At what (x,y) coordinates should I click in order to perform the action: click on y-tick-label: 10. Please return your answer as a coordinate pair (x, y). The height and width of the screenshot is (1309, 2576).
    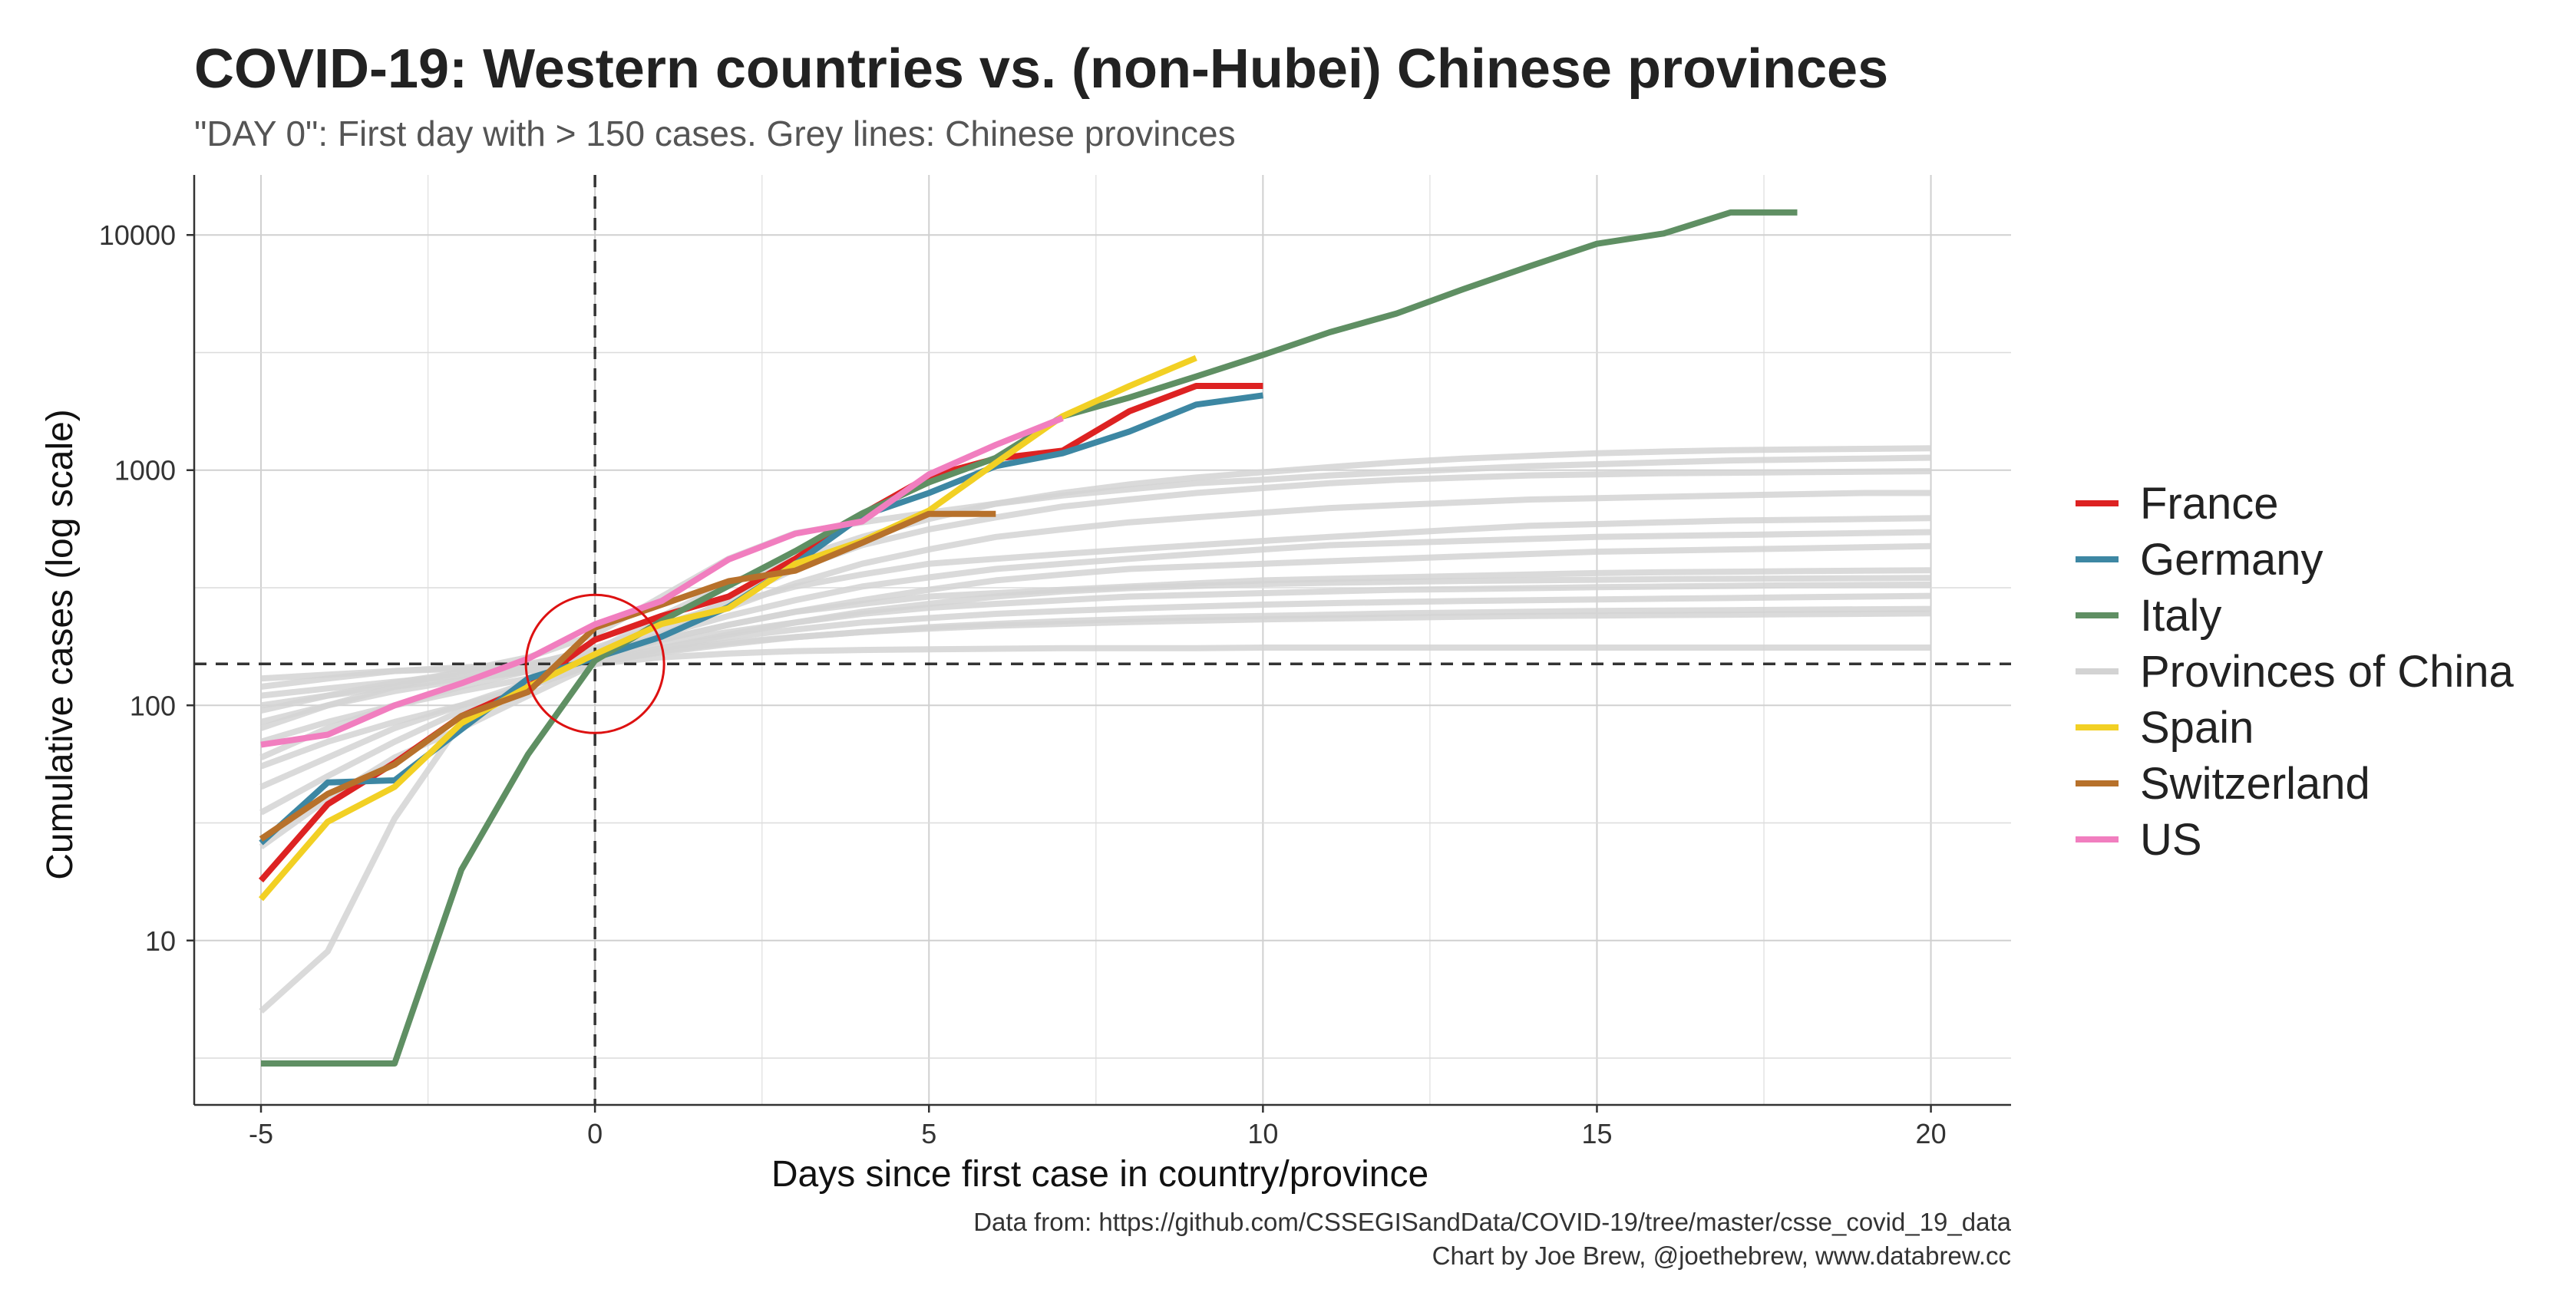
    Looking at the image, I should click on (160, 941).